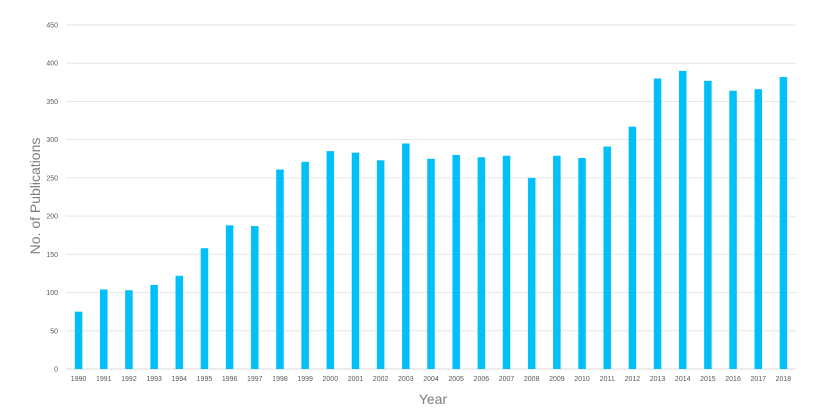 The width and height of the screenshot is (840, 415). What do you see at coordinates (582, 379) in the screenshot?
I see `x-tick-label: 2010` at bounding box center [582, 379].